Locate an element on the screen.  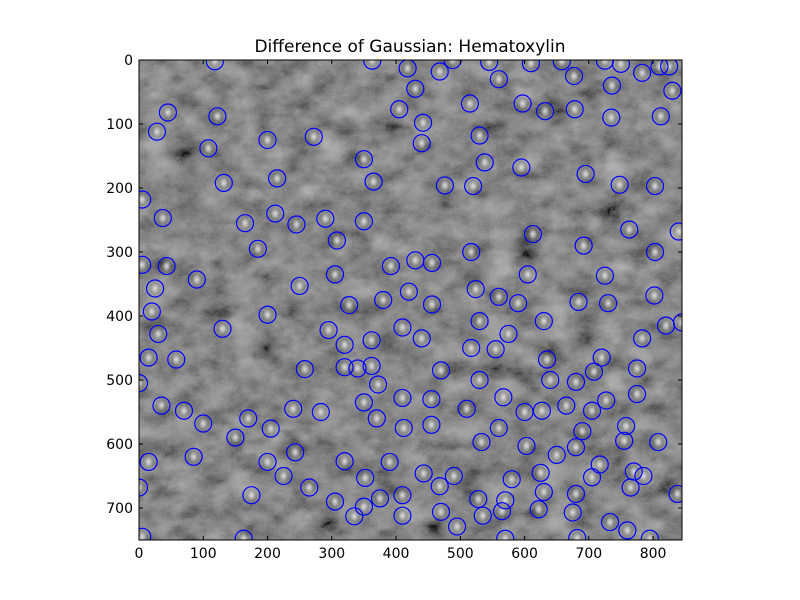
x-tick-label: 600 is located at coordinates (524, 554).